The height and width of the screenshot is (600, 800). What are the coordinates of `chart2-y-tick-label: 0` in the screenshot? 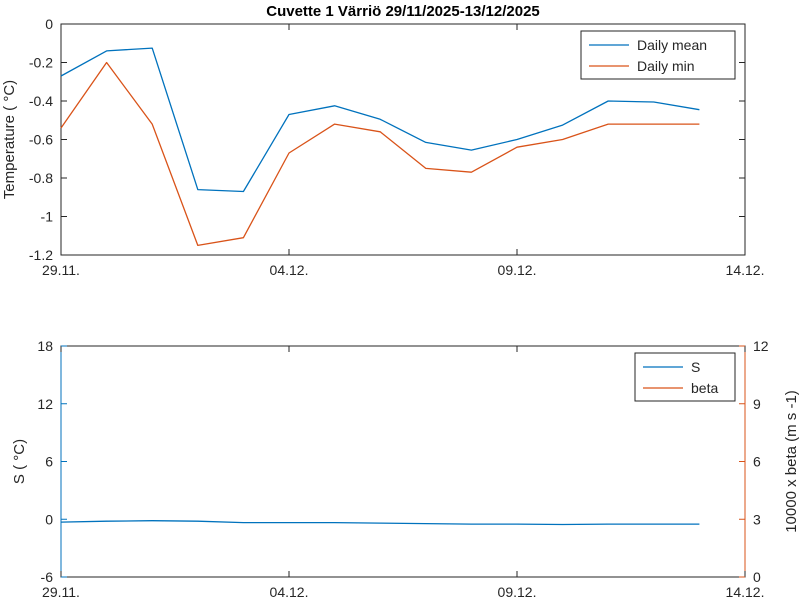 It's located at (49, 519).